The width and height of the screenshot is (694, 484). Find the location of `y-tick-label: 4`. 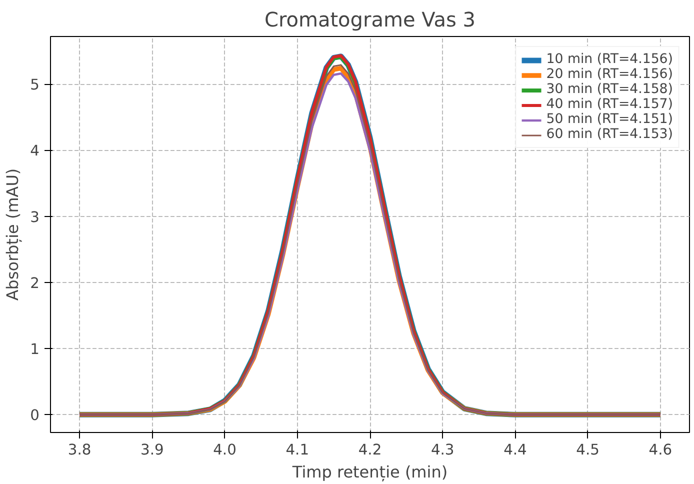

y-tick-label: 4 is located at coordinates (35, 151).